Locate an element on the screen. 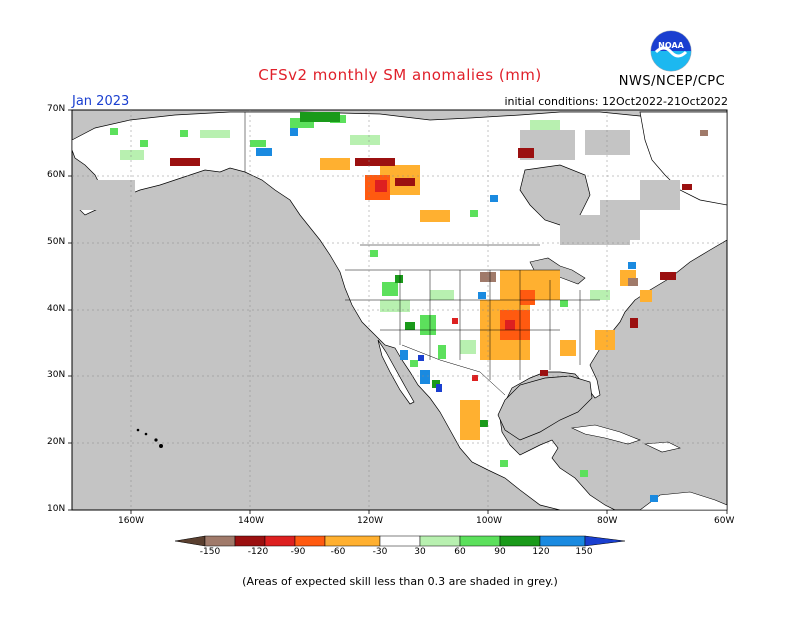 The height and width of the screenshot is (618, 800). initial-conditions-label: initial conditions: 12Oct2022-21Oct2022 is located at coordinates (616, 101).